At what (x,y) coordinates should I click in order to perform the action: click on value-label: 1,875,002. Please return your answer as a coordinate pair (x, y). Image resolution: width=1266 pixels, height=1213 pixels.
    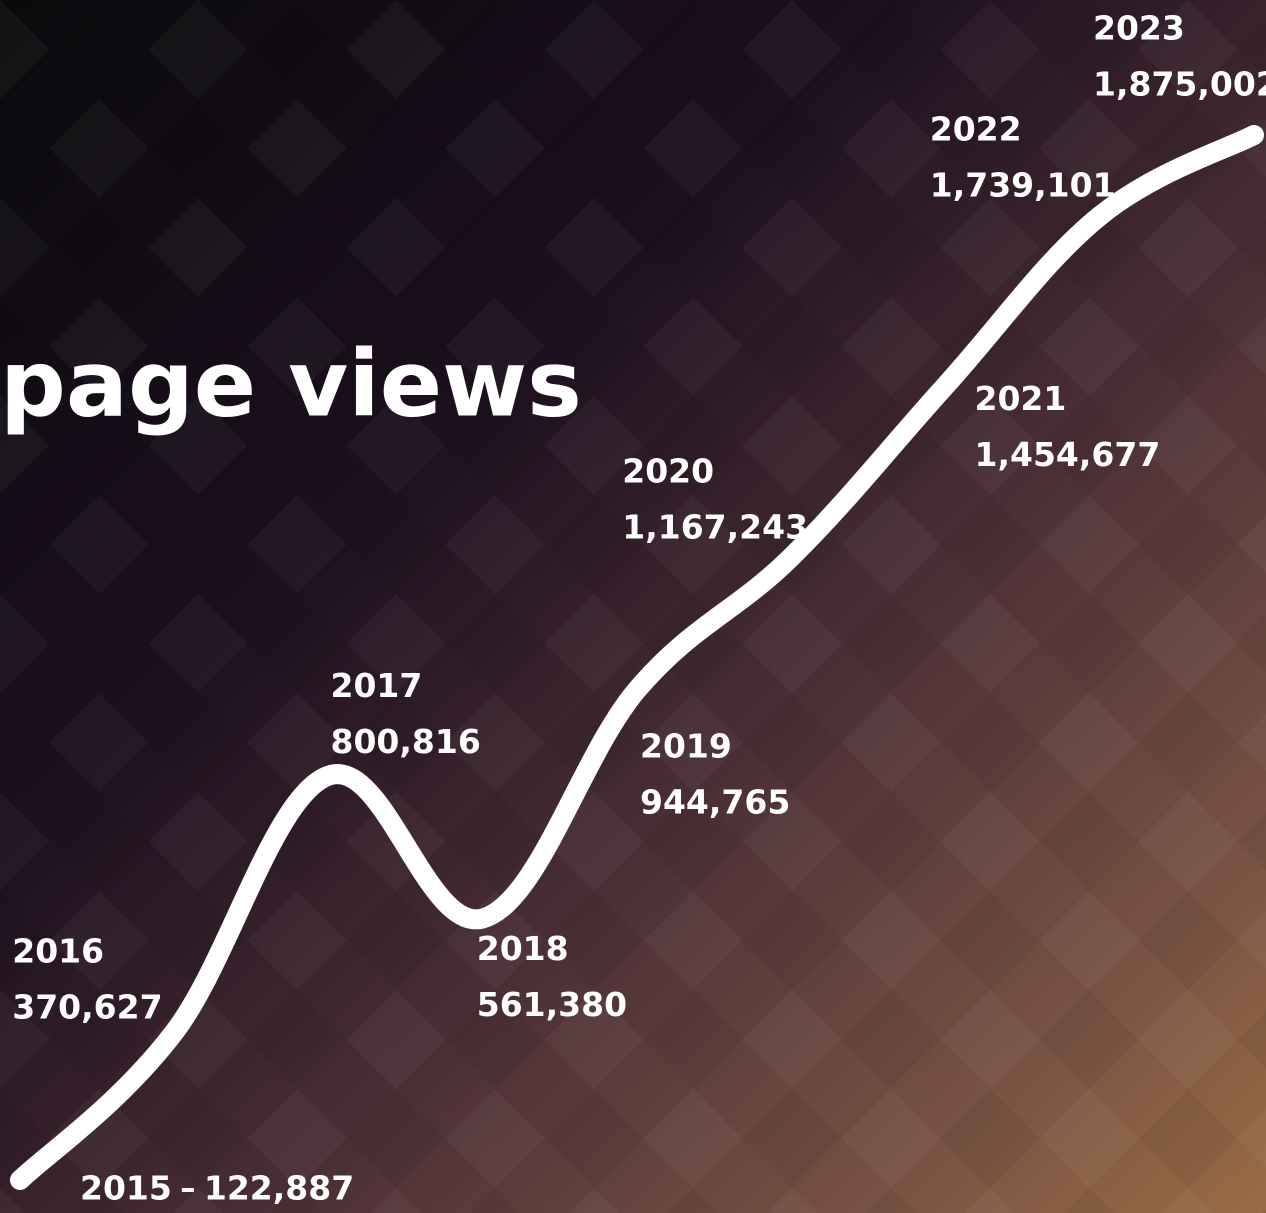
    Looking at the image, I should click on (1179, 84).